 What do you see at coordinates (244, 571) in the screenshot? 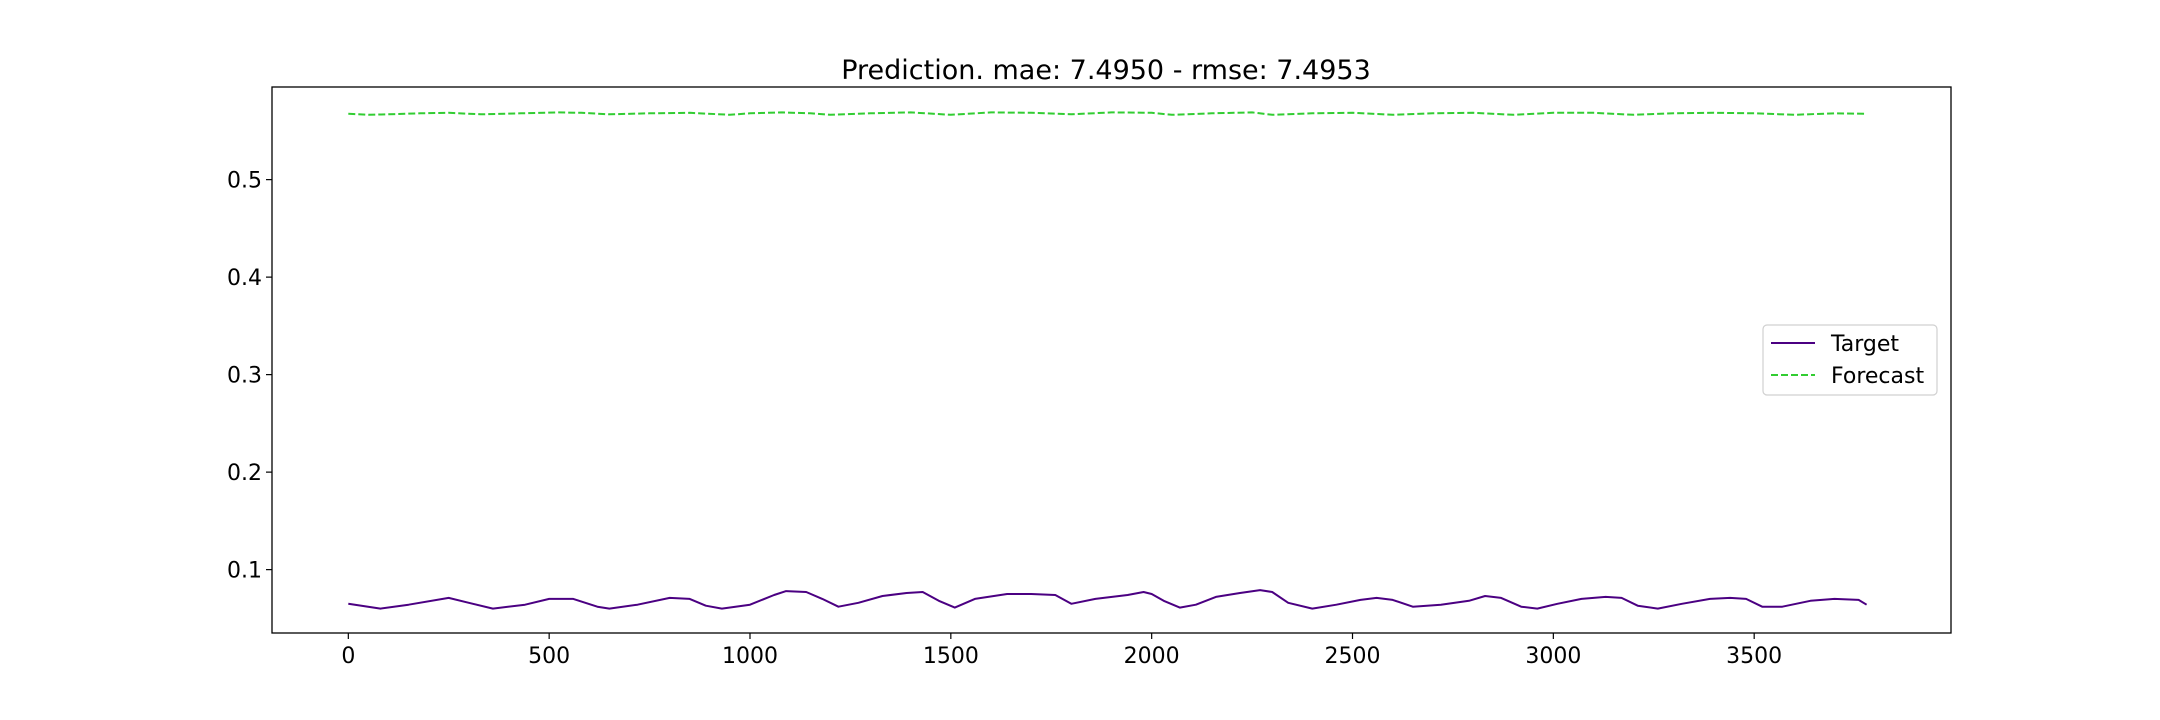
I see `y-tick-label: 0.1` at bounding box center [244, 571].